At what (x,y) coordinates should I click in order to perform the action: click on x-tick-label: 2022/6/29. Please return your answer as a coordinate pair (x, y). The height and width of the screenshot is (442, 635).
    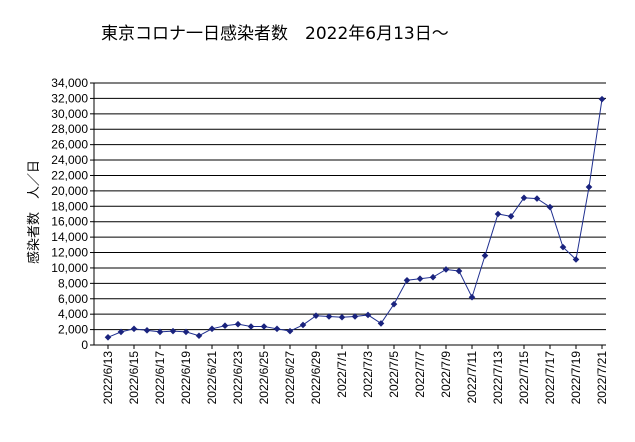
    Looking at the image, I should click on (316, 378).